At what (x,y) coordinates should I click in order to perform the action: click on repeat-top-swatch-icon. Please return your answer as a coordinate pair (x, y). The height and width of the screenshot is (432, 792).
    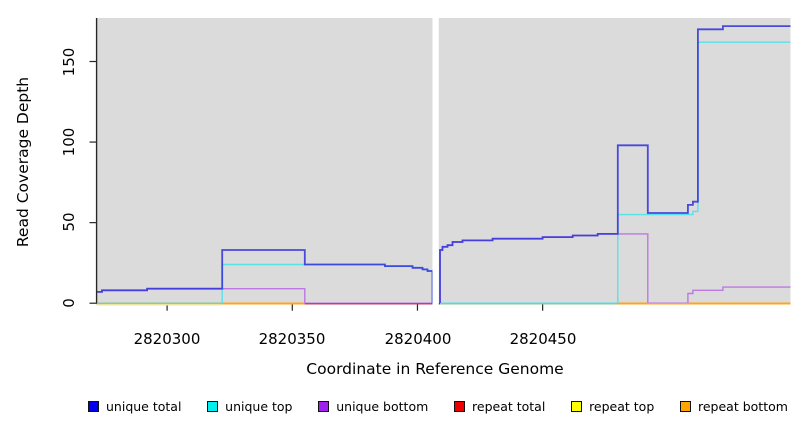
    Looking at the image, I should click on (577, 406).